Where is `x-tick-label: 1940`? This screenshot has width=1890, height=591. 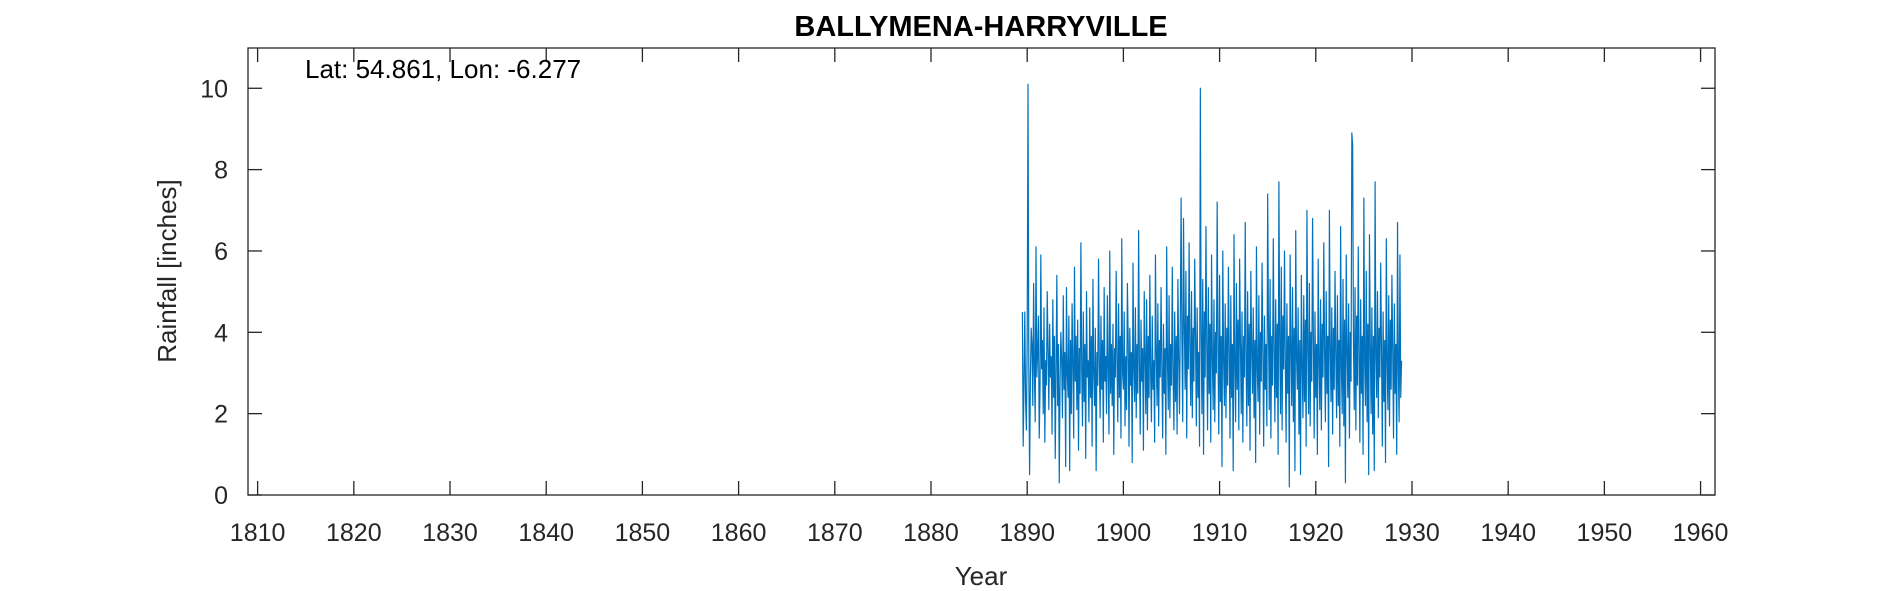
x-tick-label: 1940 is located at coordinates (1508, 533).